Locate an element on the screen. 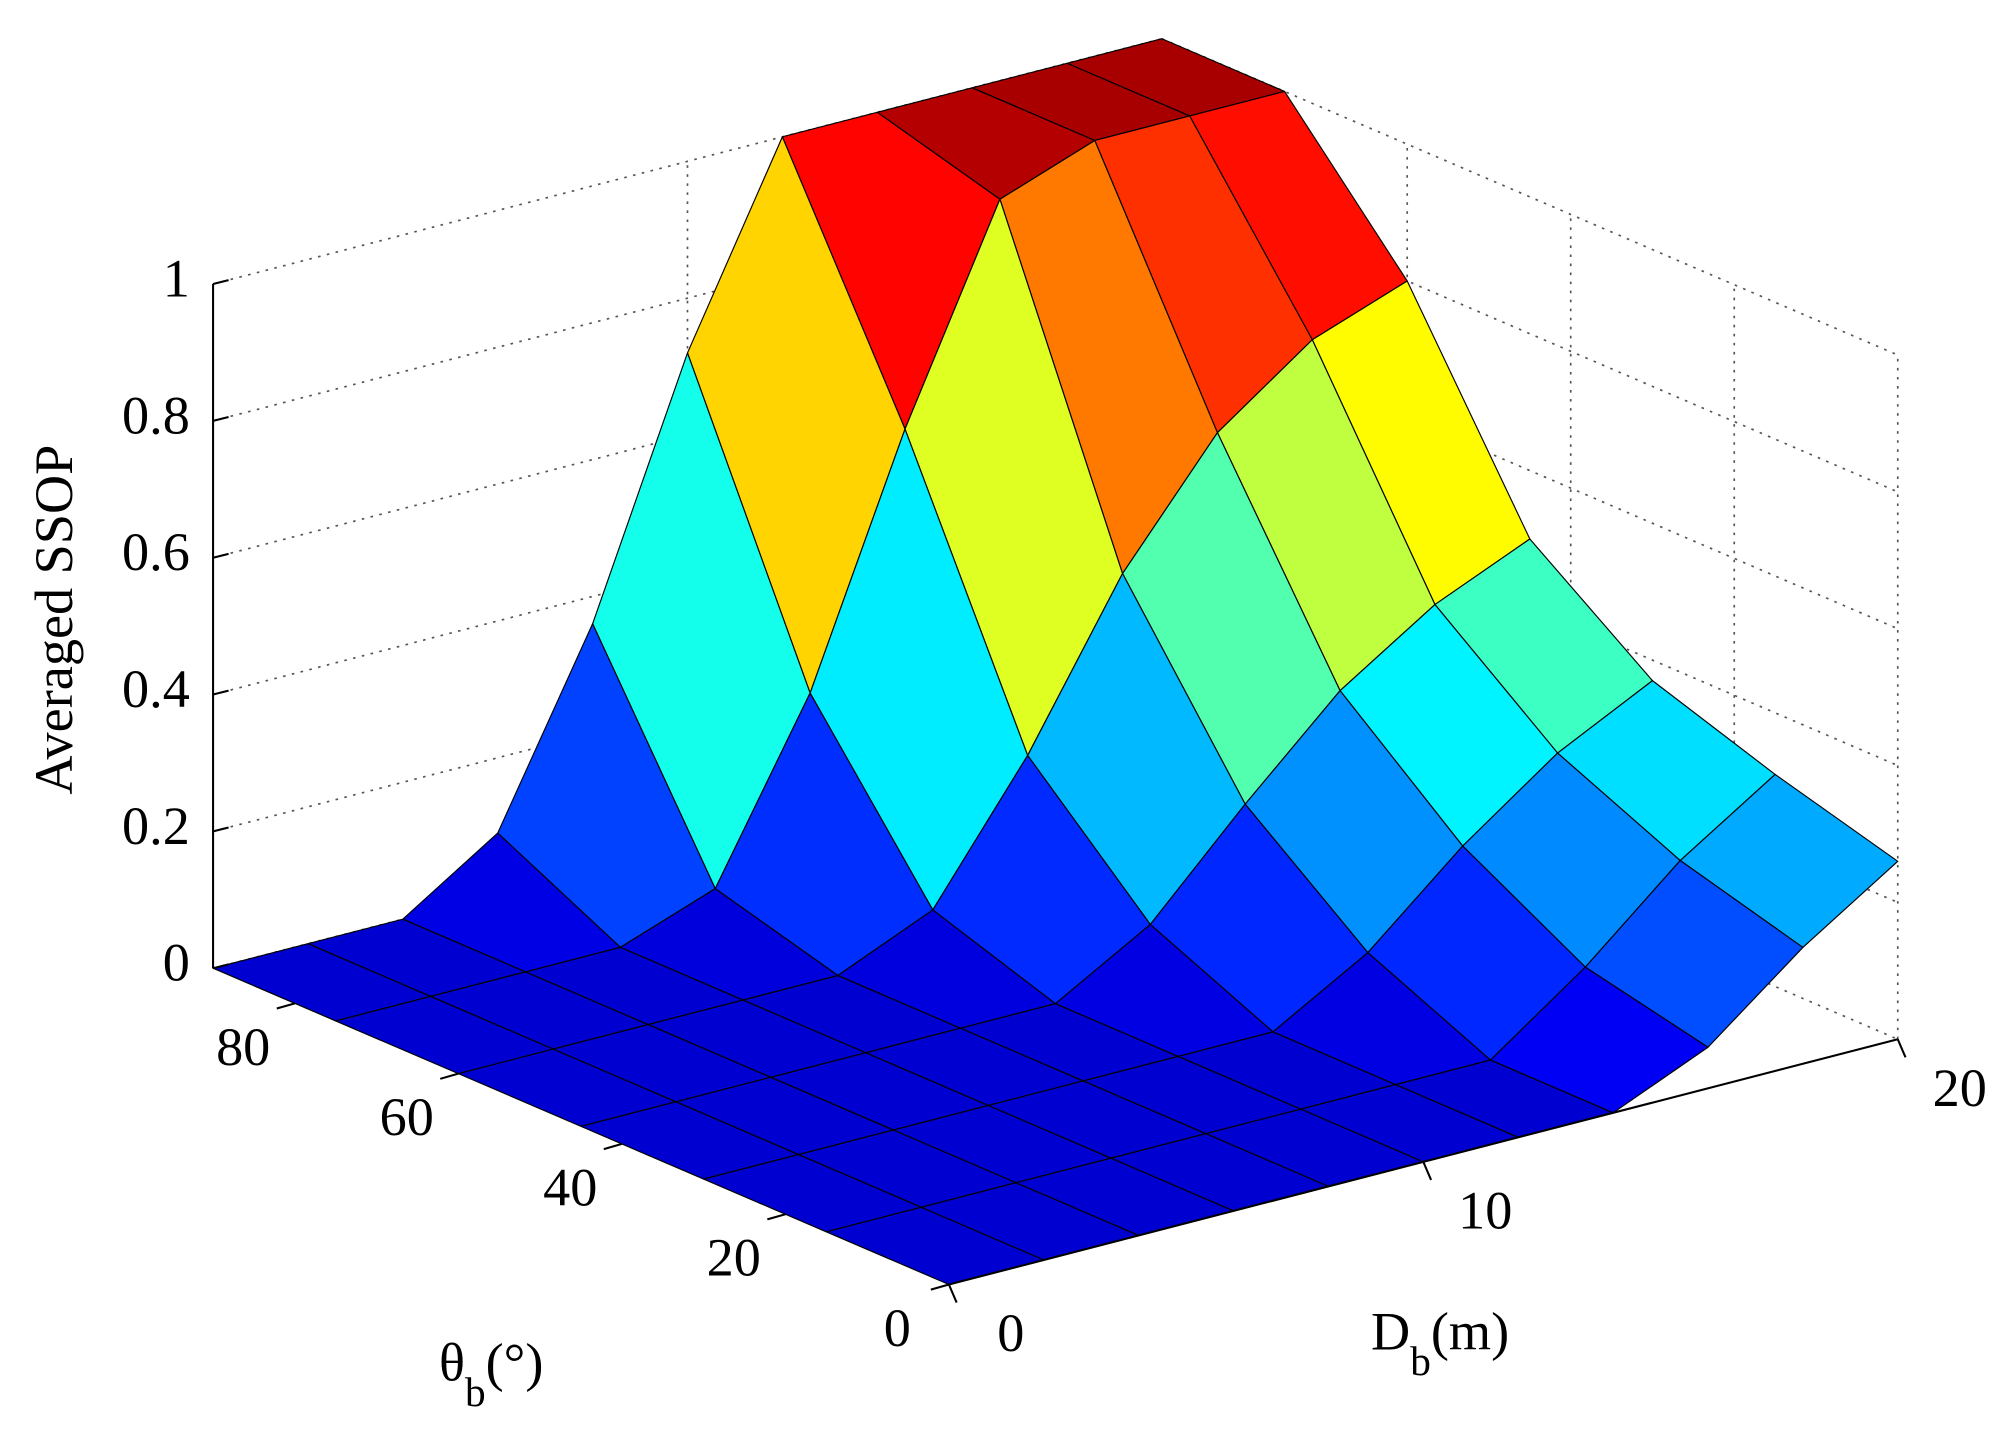  z-tick-label: 0 is located at coordinates (176, 963).